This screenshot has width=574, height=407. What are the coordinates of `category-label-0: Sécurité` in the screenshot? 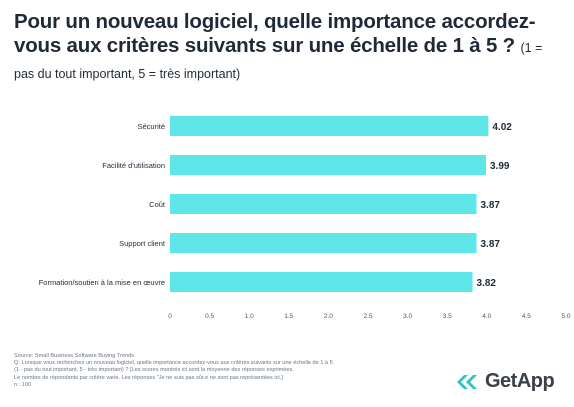 It's located at (151, 126).